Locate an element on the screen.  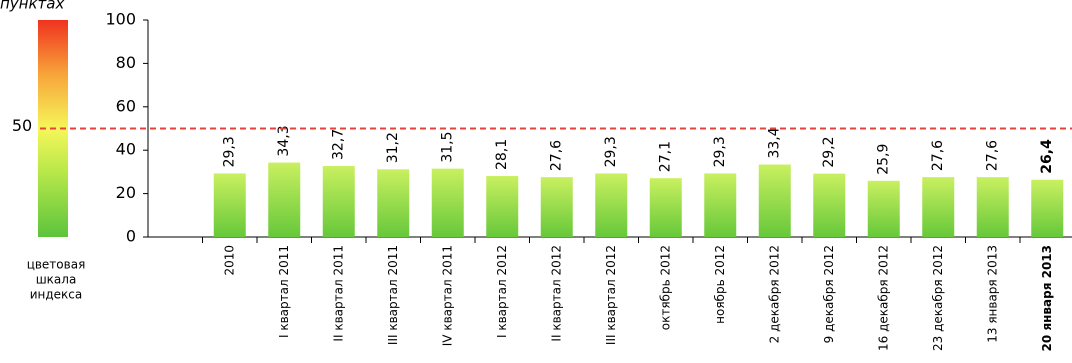
y-tick-label: 60 is located at coordinates (126, 105).